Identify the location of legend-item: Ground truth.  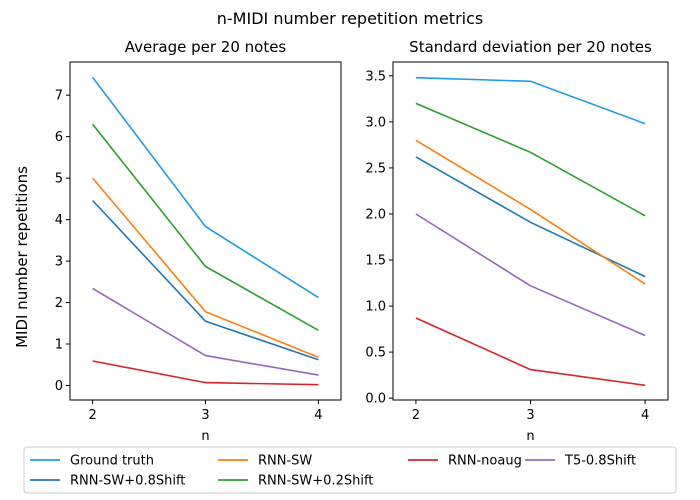
(92, 461).